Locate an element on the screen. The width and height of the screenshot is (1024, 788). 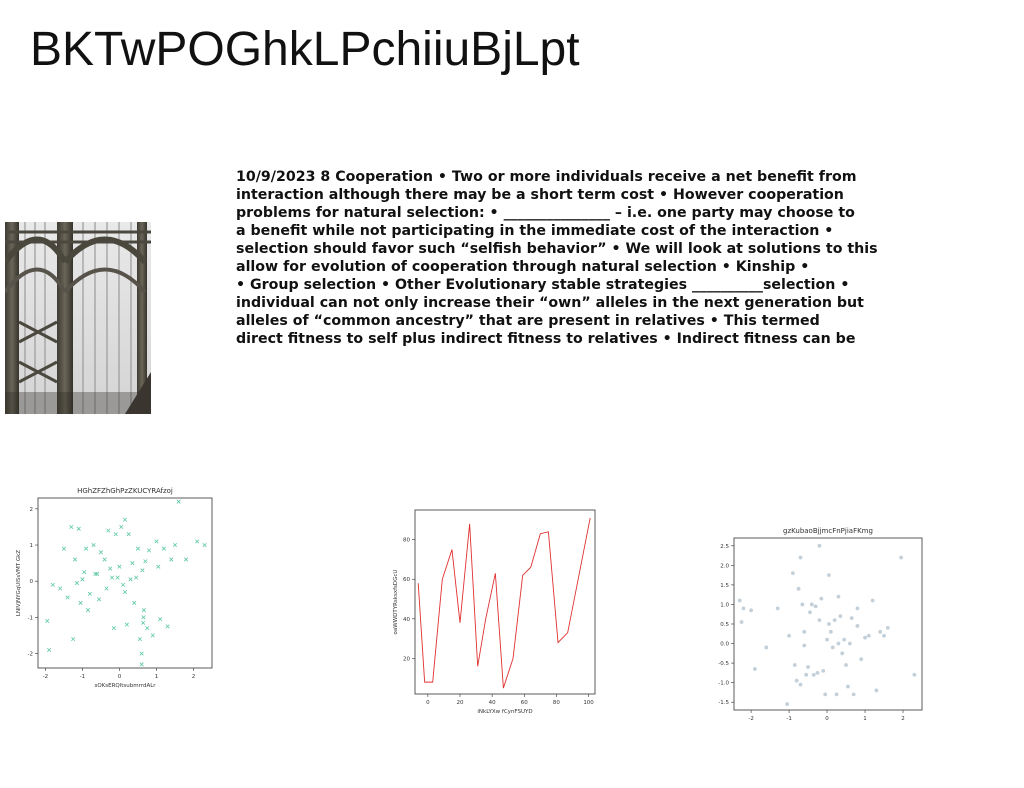
y-tick-label: 0.0 is located at coordinates (724, 645).